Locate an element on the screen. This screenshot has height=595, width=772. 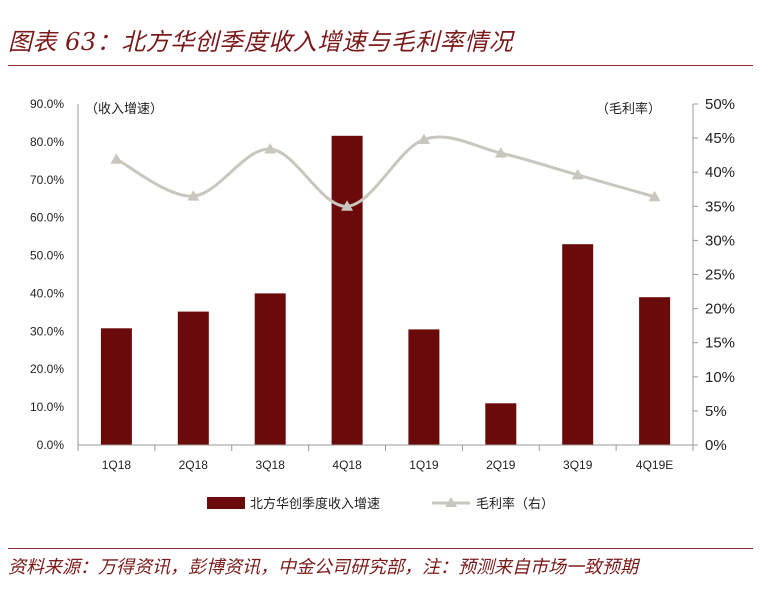
source-rule is located at coordinates (380, 548).